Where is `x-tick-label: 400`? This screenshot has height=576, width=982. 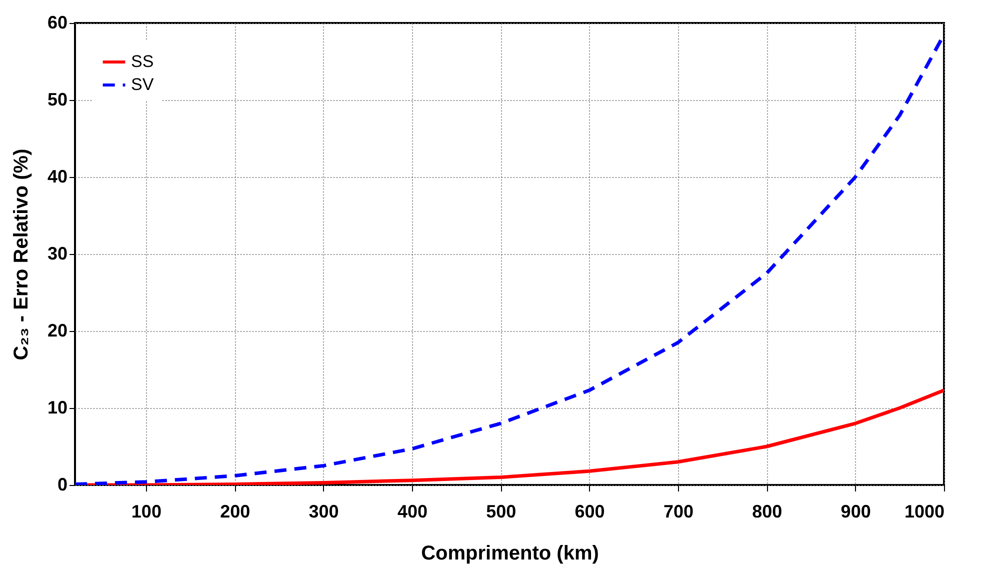
x-tick-label: 400 is located at coordinates (412, 512).